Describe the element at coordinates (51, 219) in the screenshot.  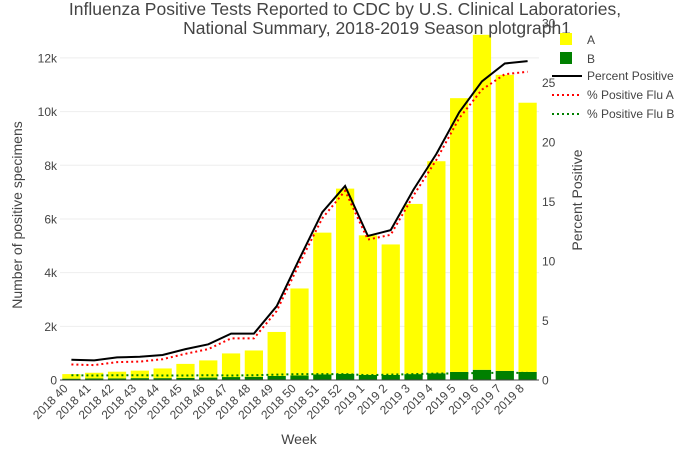
I see `y-tick-label: 6k` at that location.